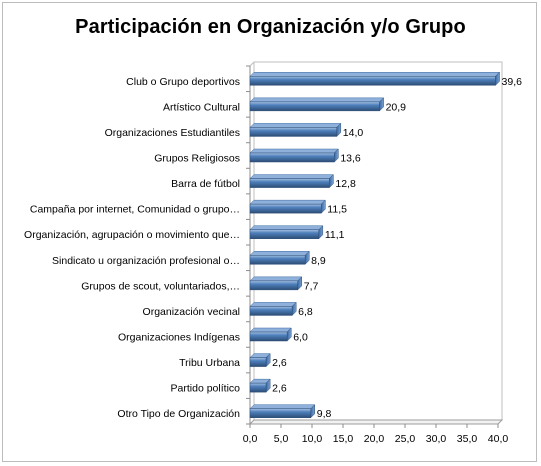  What do you see at coordinates (191, 312) in the screenshot?
I see `category-label: Organización vecinal` at bounding box center [191, 312].